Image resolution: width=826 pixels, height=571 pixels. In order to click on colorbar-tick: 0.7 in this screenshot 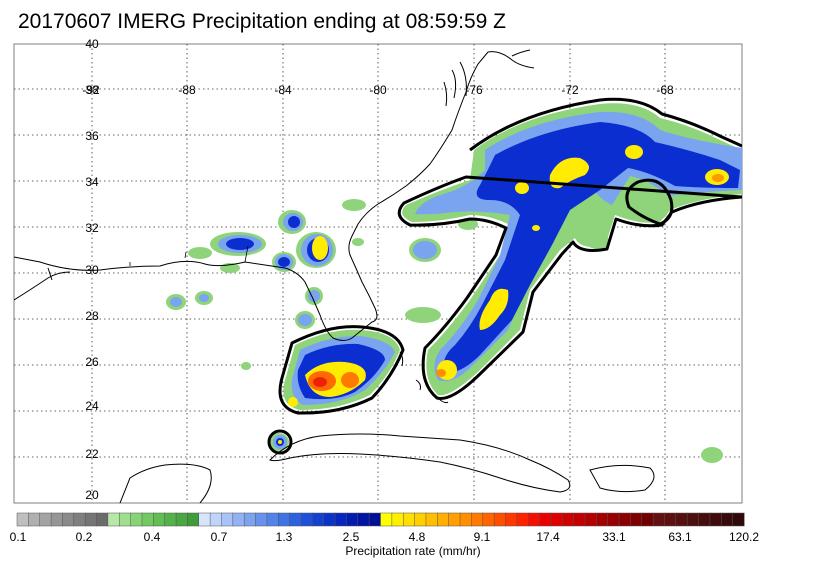, I will do `click(219, 537)`.